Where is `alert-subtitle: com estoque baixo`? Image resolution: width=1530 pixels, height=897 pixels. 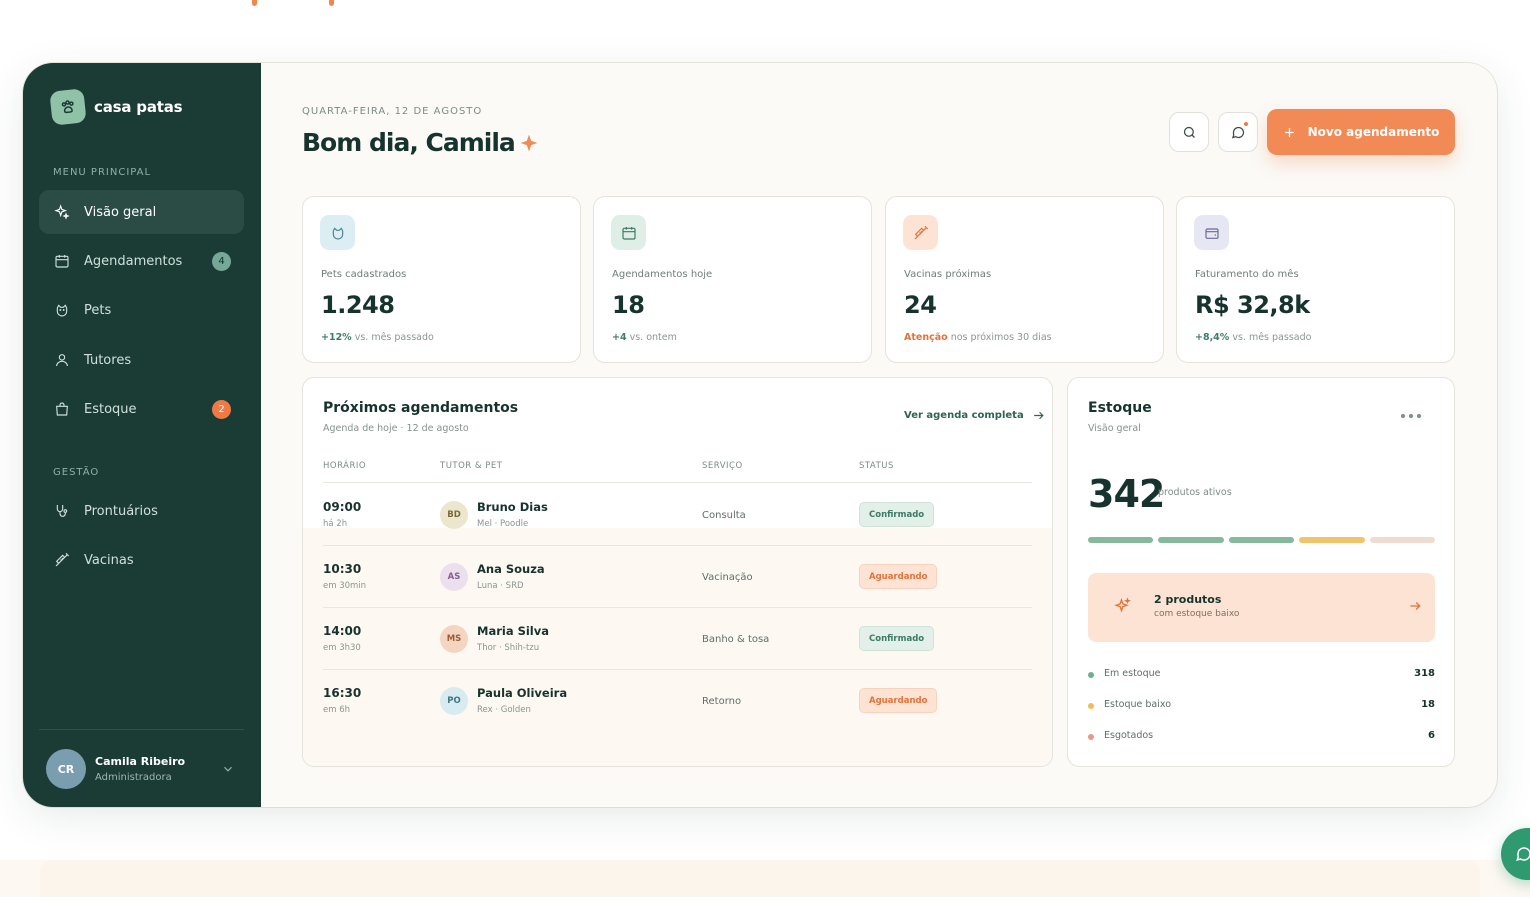
alert-subtitle: com estoque baixo is located at coordinates (1197, 614).